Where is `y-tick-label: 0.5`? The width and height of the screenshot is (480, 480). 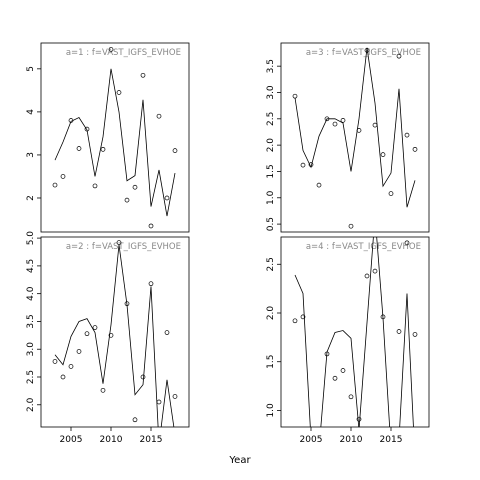 y-tick-label: 0.5 is located at coordinates (271, 224).